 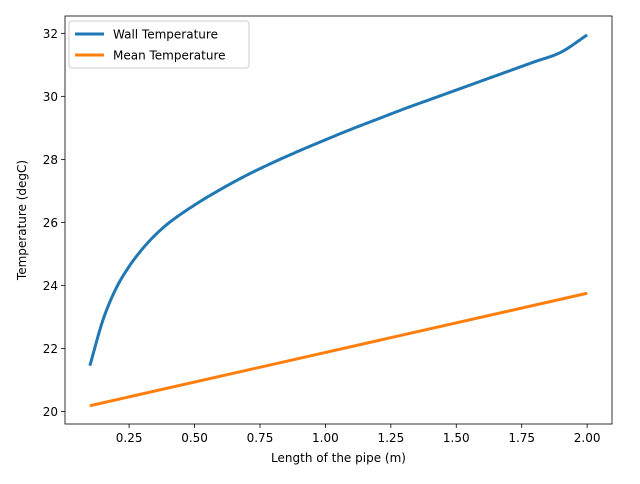 What do you see at coordinates (521, 438) in the screenshot?
I see `x-tick-label: 1.75` at bounding box center [521, 438].